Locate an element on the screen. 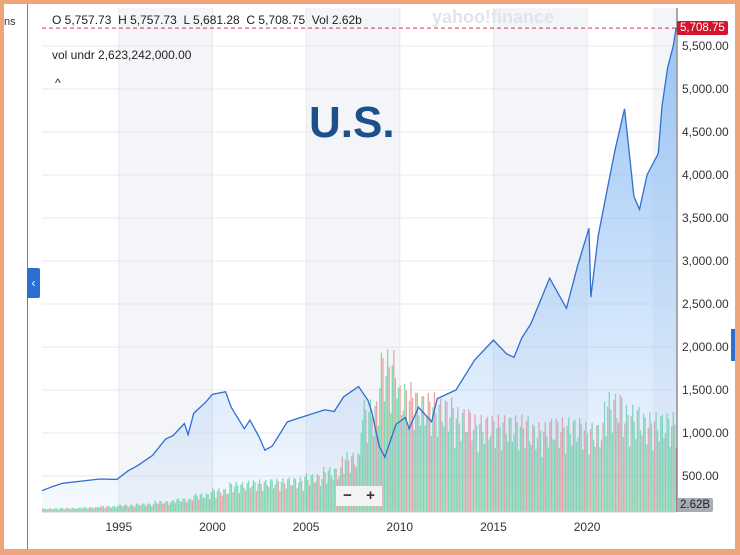 The height and width of the screenshot is (555, 740). vol-undr-readout: vol undr 2,623,242,000.00 is located at coordinates (122, 55).